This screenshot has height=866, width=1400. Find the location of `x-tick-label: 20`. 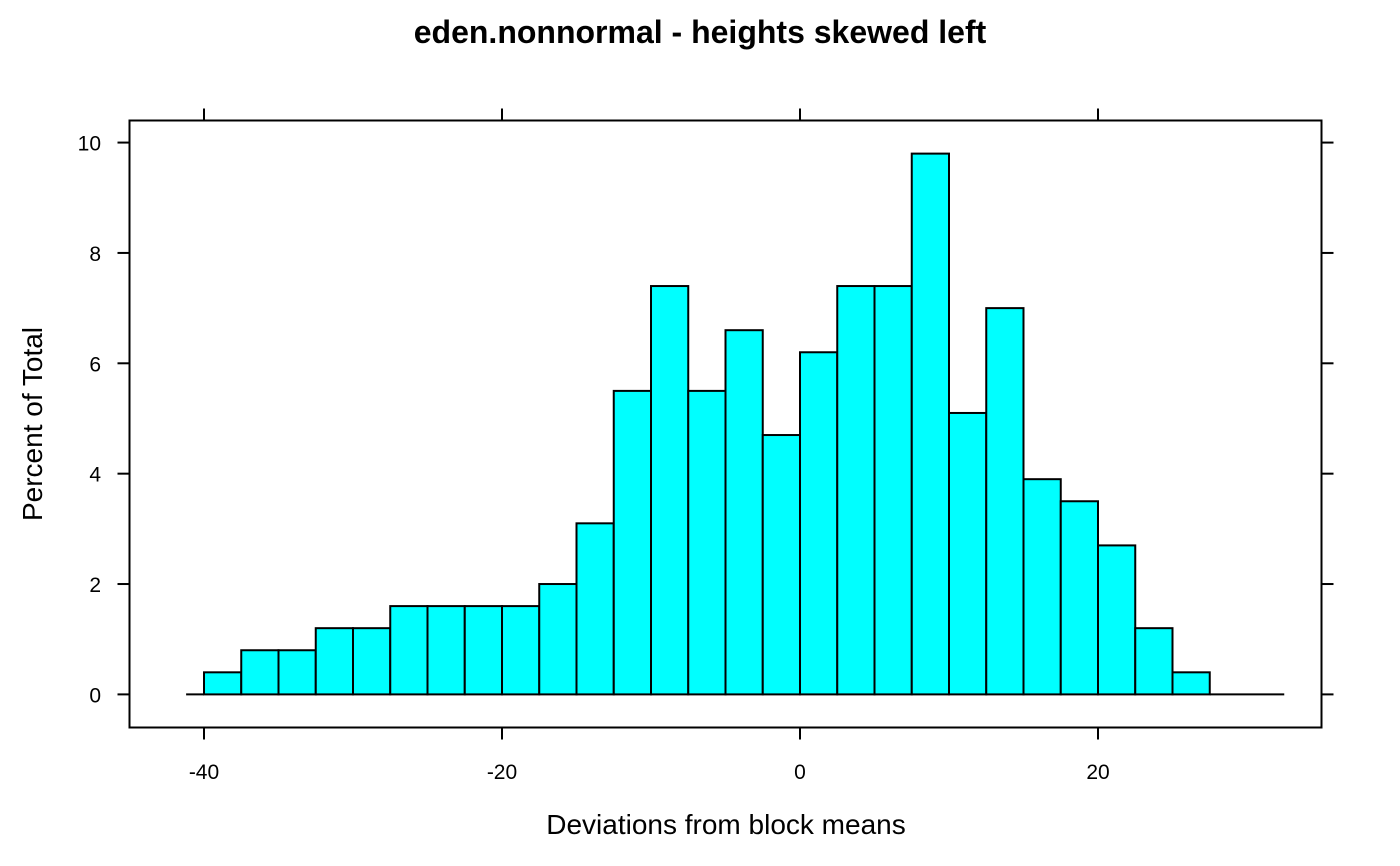

x-tick-label: 20 is located at coordinates (1097, 772).